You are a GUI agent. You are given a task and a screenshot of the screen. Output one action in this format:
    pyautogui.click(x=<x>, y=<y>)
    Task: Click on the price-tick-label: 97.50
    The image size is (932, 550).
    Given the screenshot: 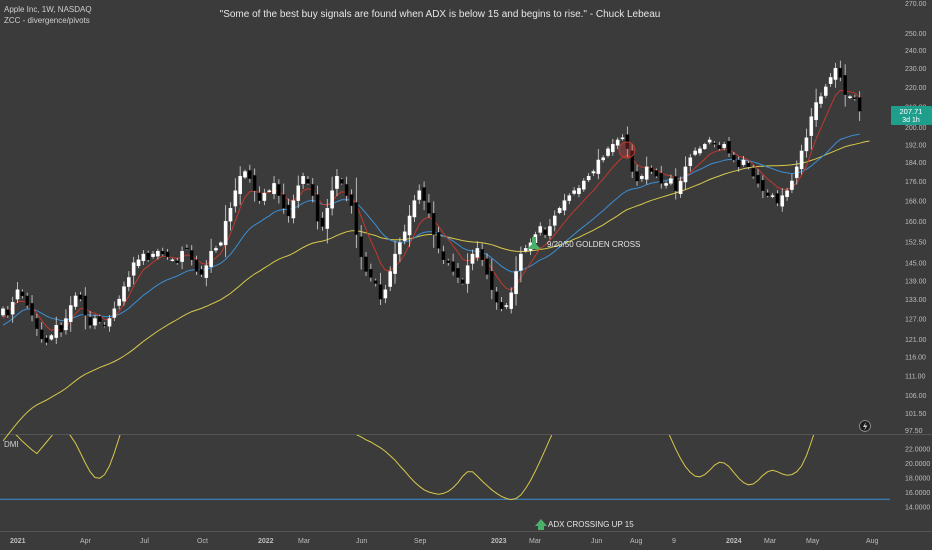 What is the action you would take?
    pyautogui.click(x=914, y=431)
    